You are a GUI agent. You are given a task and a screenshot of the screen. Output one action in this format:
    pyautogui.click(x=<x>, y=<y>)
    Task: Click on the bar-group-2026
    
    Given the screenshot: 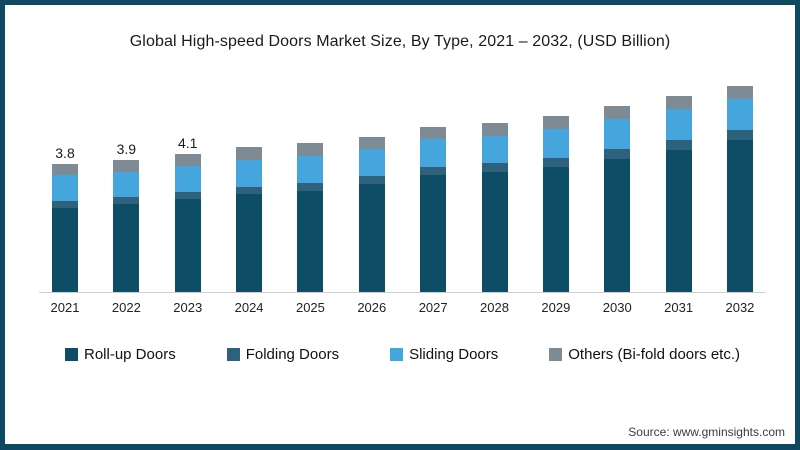 What is the action you would take?
    pyautogui.click(x=372, y=214)
    